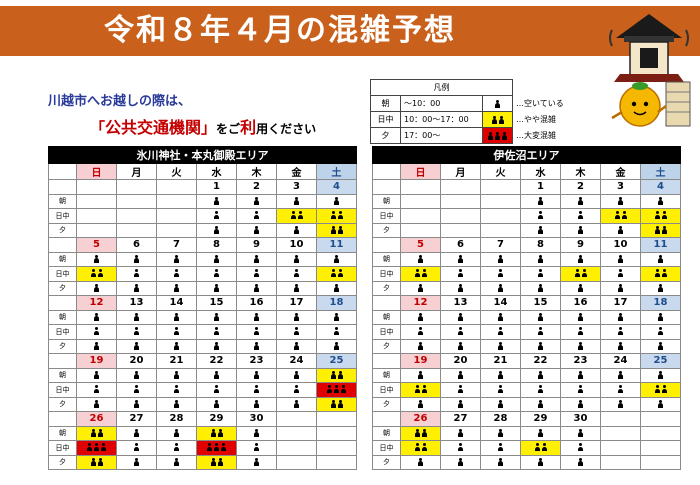 The height and width of the screenshot is (485, 700). Describe the element at coordinates (620, 361) in the screenshot. I see `date-cell: 24` at that location.